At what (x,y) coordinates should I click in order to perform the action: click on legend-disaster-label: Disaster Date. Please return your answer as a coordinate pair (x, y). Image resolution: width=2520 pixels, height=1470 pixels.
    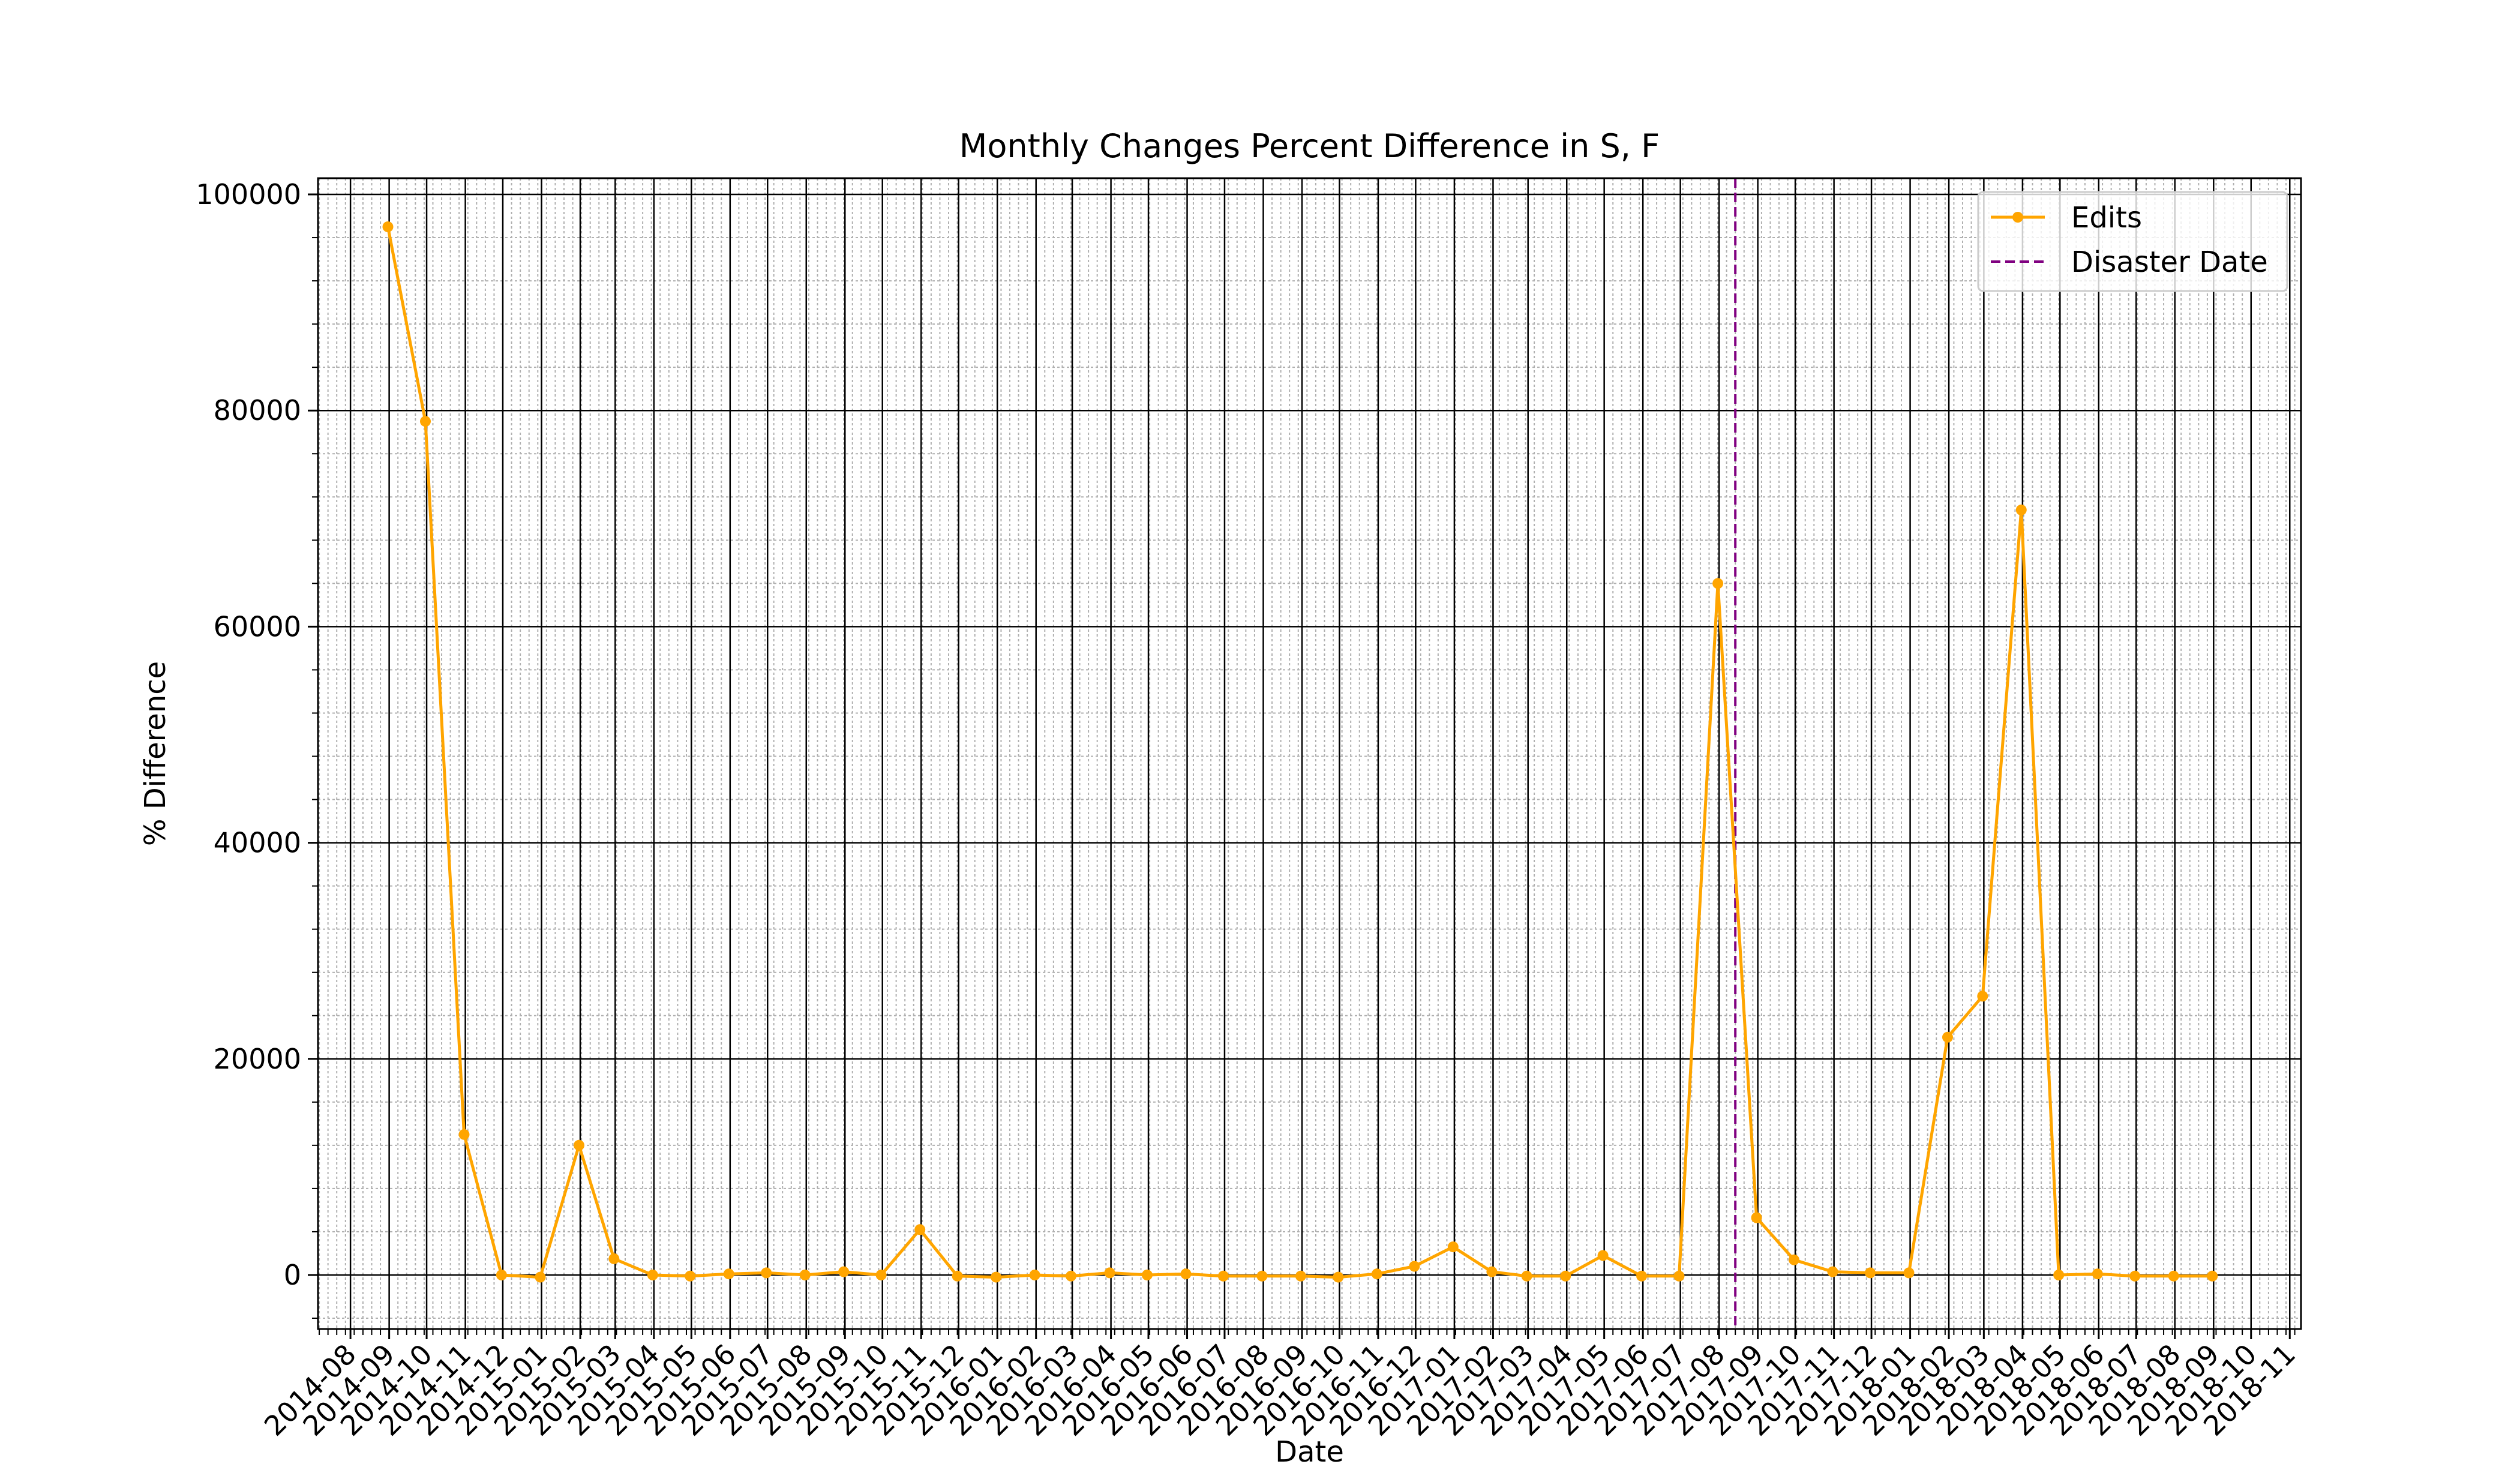
    Looking at the image, I should click on (2169, 262).